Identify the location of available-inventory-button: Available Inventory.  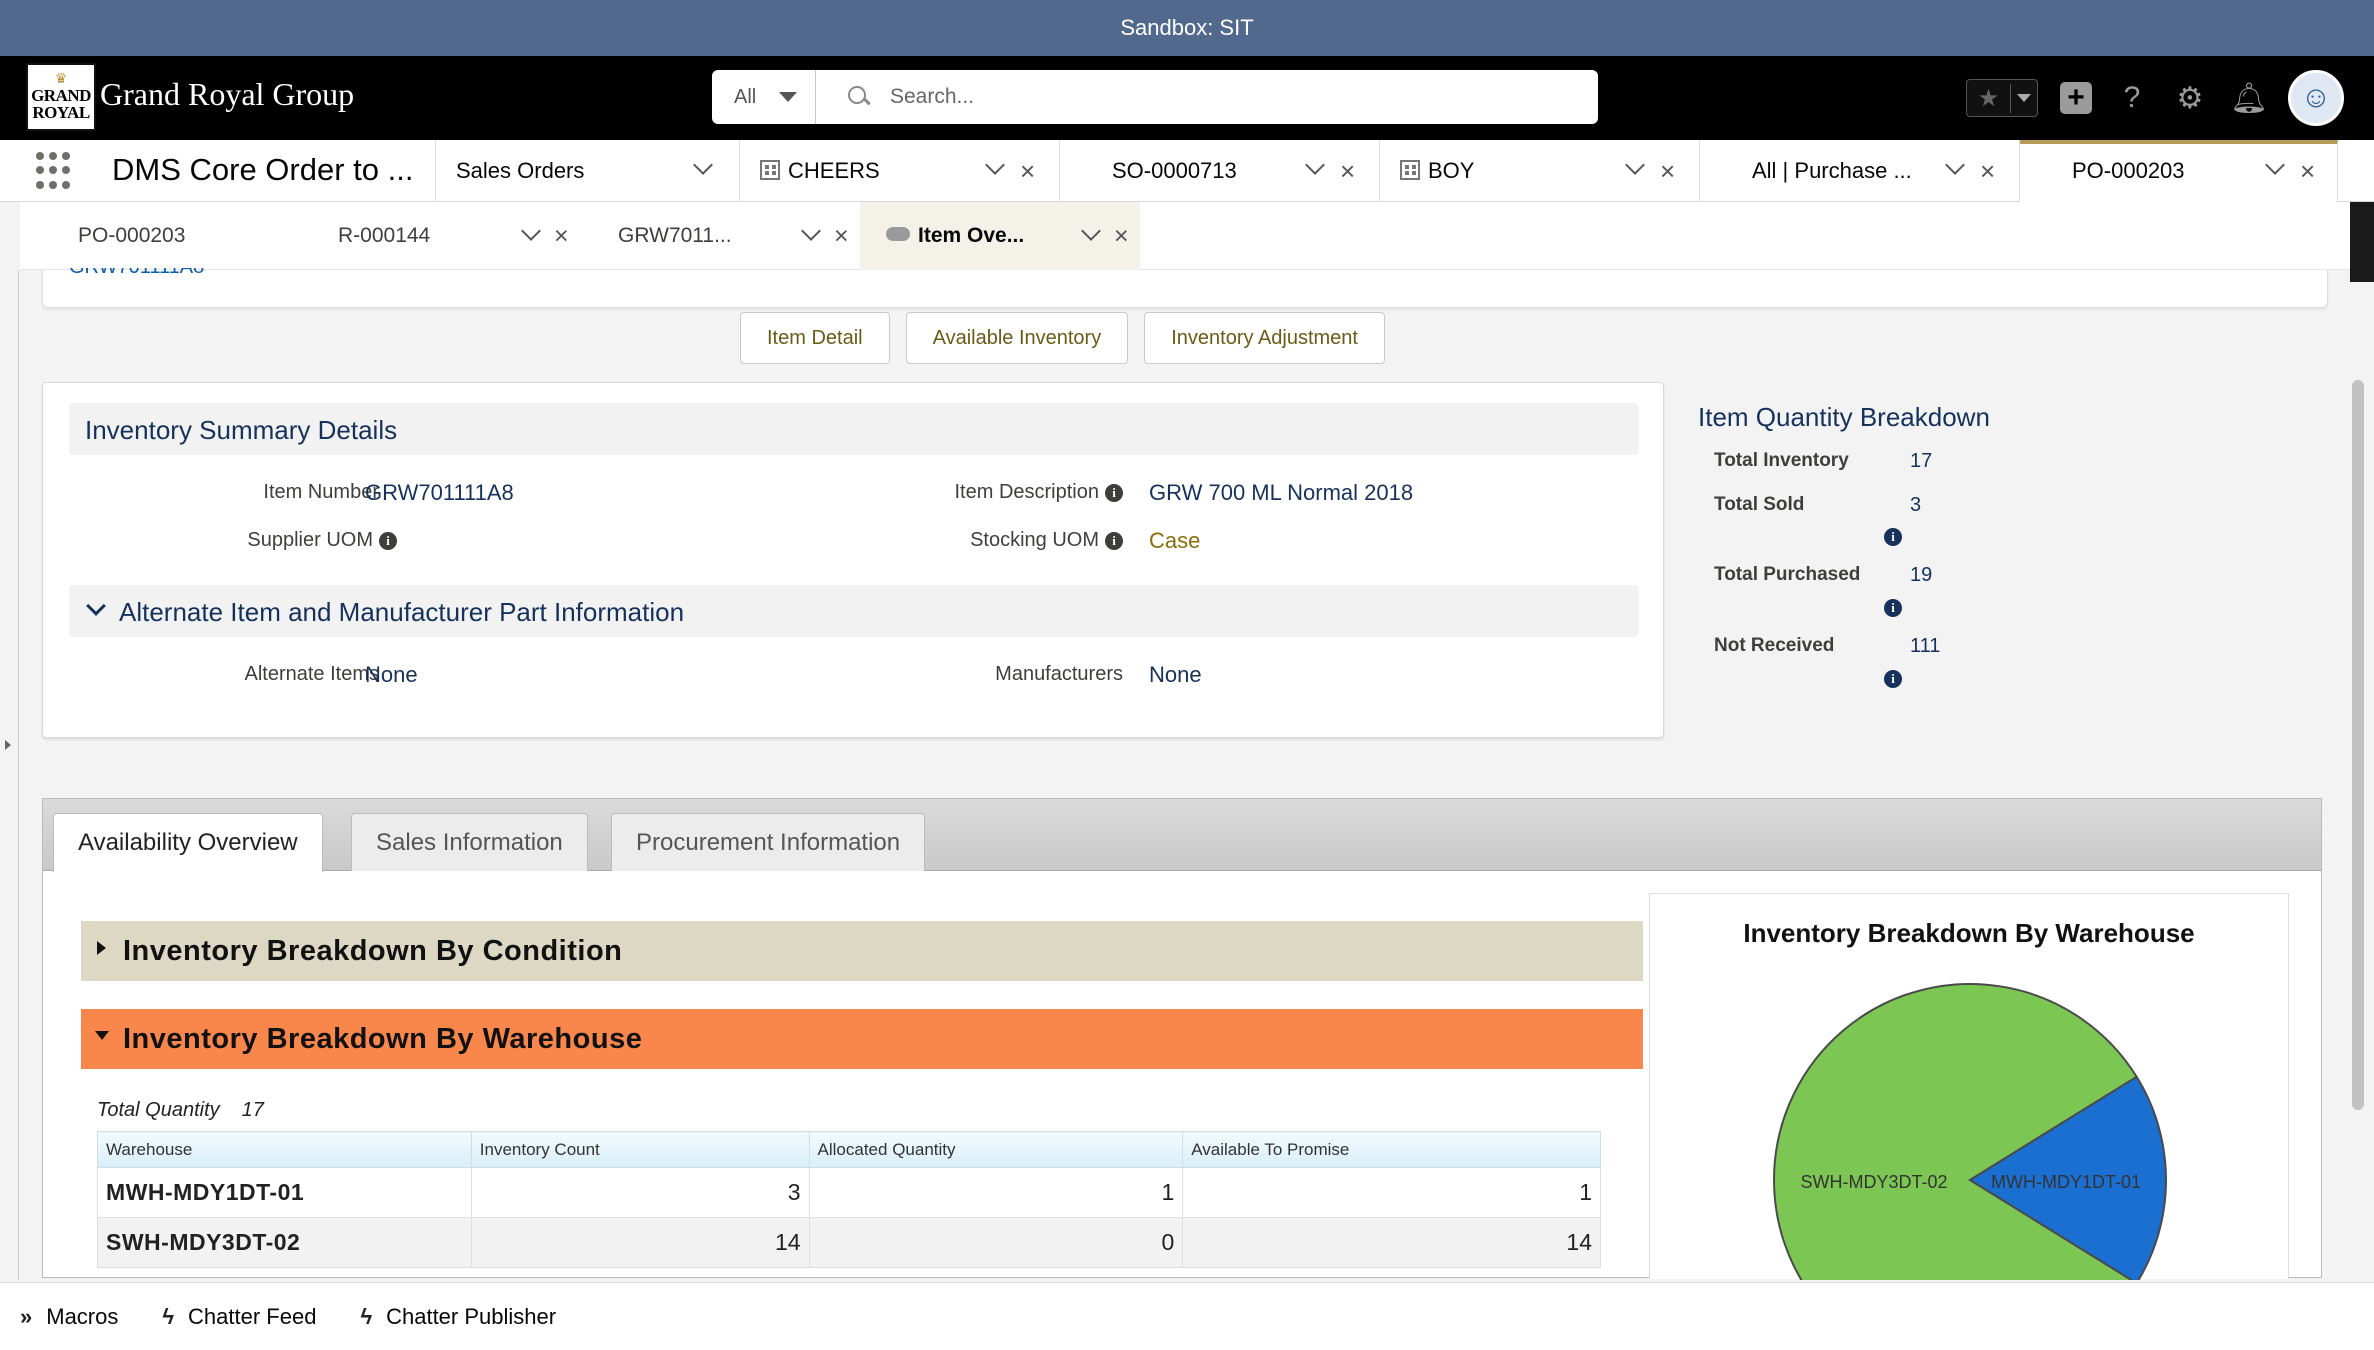
(1017, 338).